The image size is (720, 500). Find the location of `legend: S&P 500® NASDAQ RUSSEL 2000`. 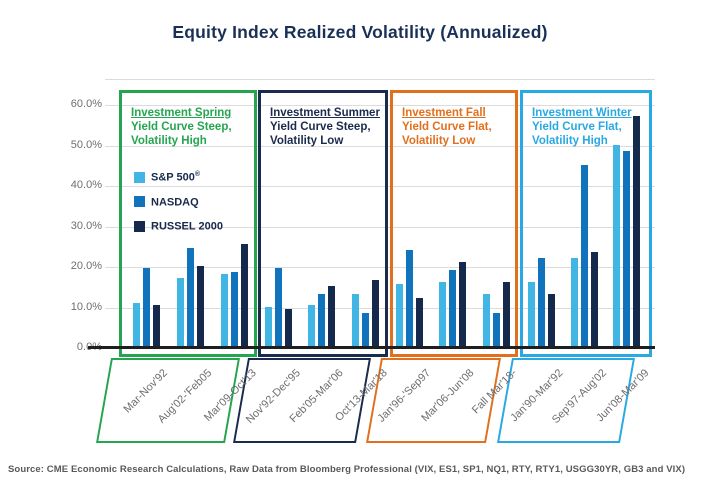

legend: S&P 500® NASDAQ RUSSEL 2000 is located at coordinates (178, 208).